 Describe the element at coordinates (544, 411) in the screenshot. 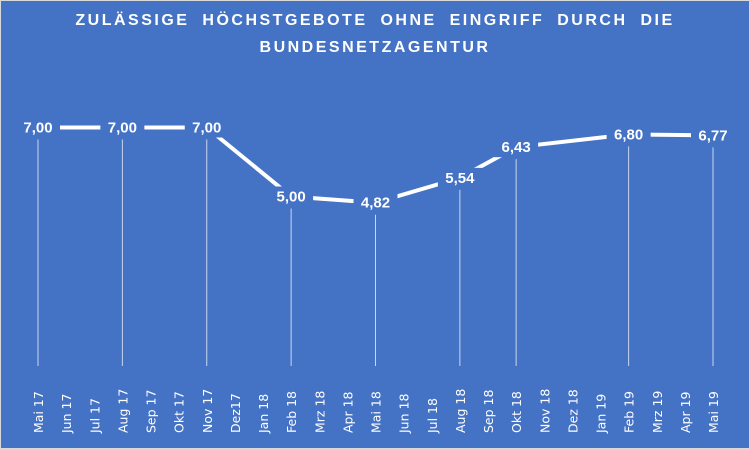

I see `x-tick-label: Nov 18` at that location.